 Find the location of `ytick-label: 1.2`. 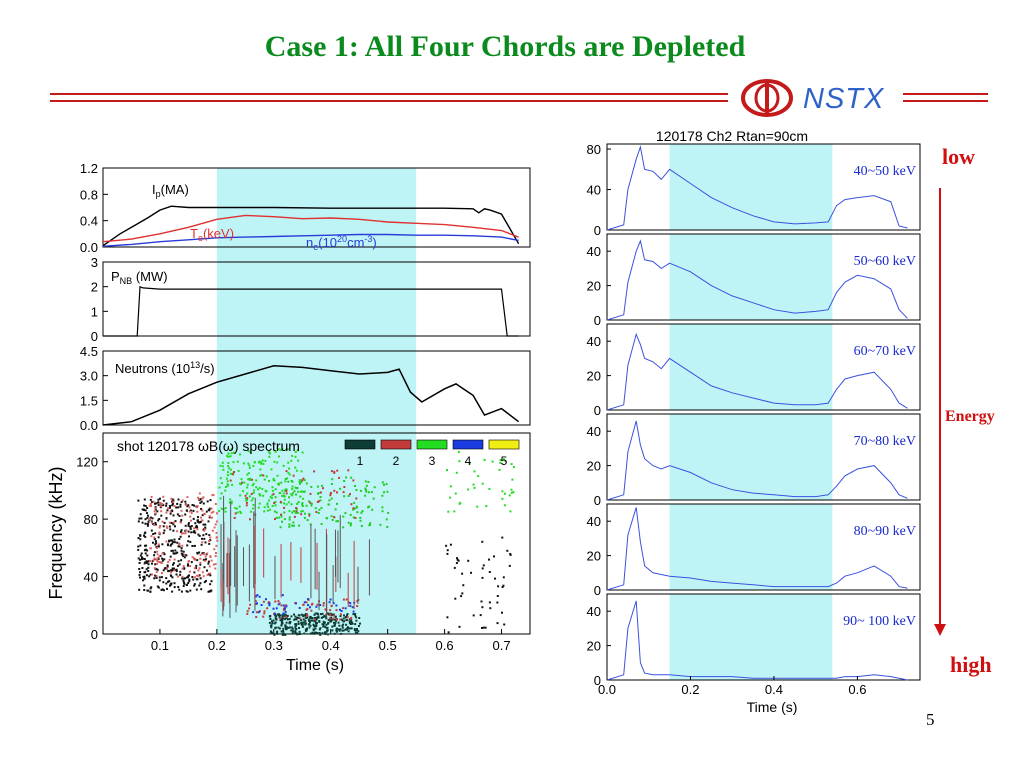

ytick-label: 1.2 is located at coordinates (89, 168).